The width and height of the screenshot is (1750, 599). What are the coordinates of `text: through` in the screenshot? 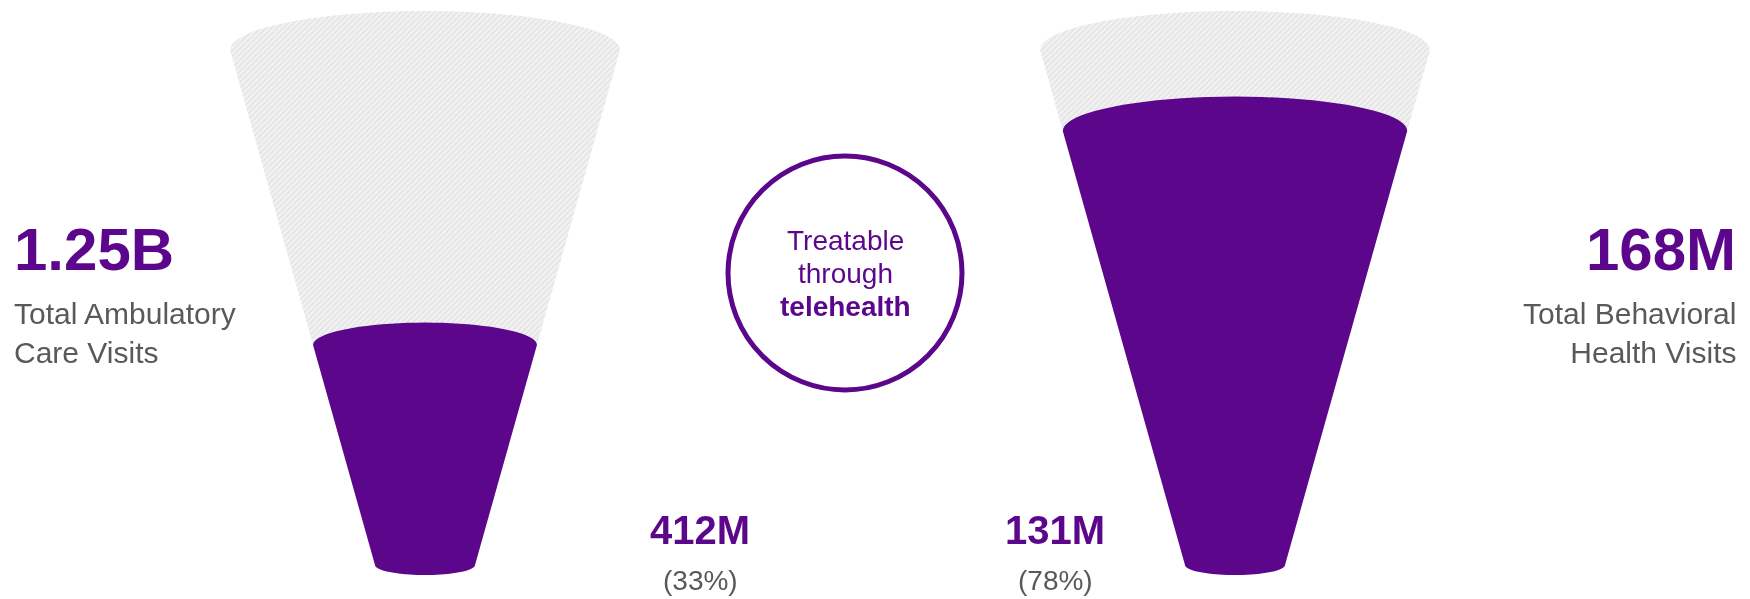 It's located at (845, 273).